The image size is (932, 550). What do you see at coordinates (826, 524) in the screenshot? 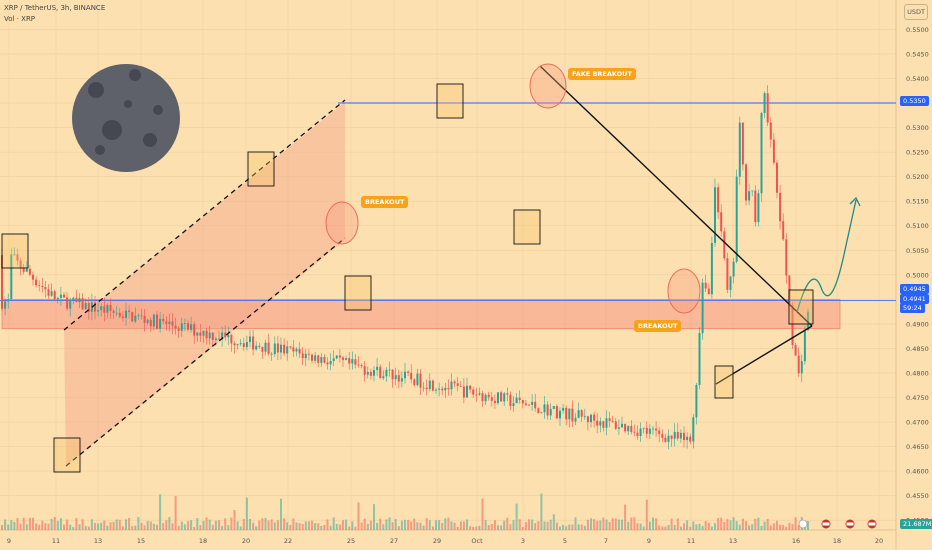
I see `flag-stripe` at bounding box center [826, 524].